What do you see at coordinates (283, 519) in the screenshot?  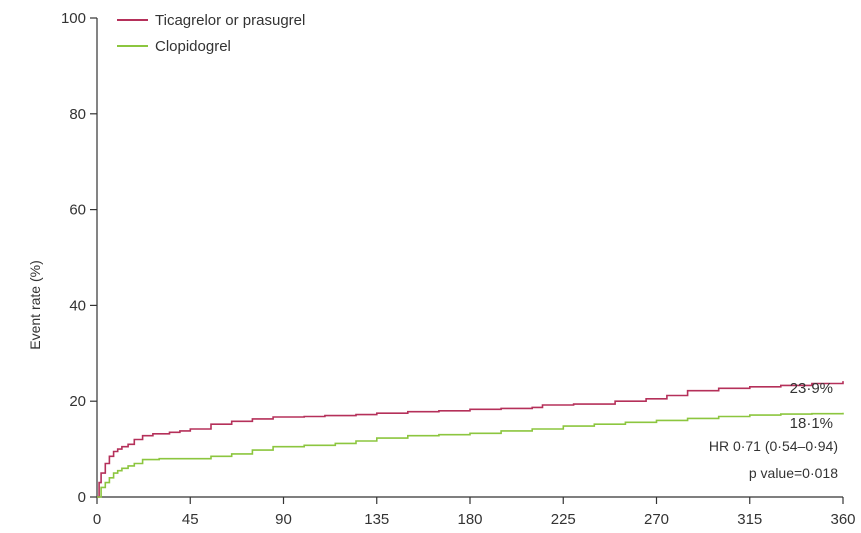 I see `x-tick-label: 90` at bounding box center [283, 519].